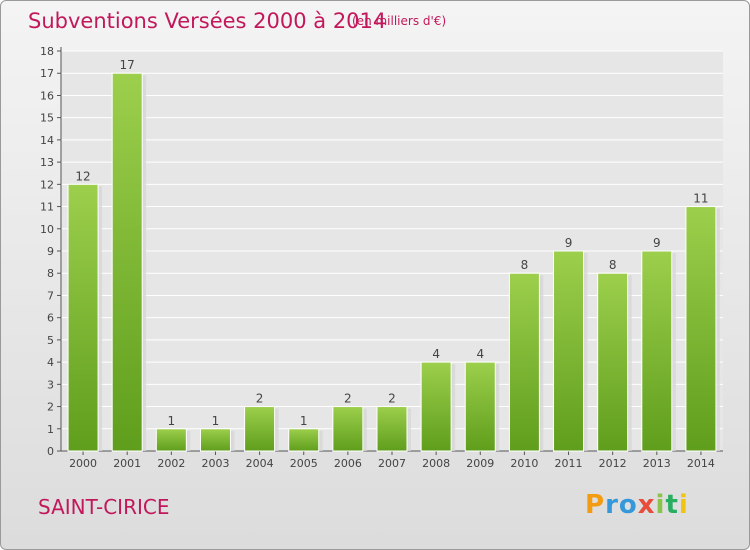 Image resolution: width=750 pixels, height=550 pixels. What do you see at coordinates (127, 463) in the screenshot?
I see `x-tick-label: 2001` at bounding box center [127, 463].